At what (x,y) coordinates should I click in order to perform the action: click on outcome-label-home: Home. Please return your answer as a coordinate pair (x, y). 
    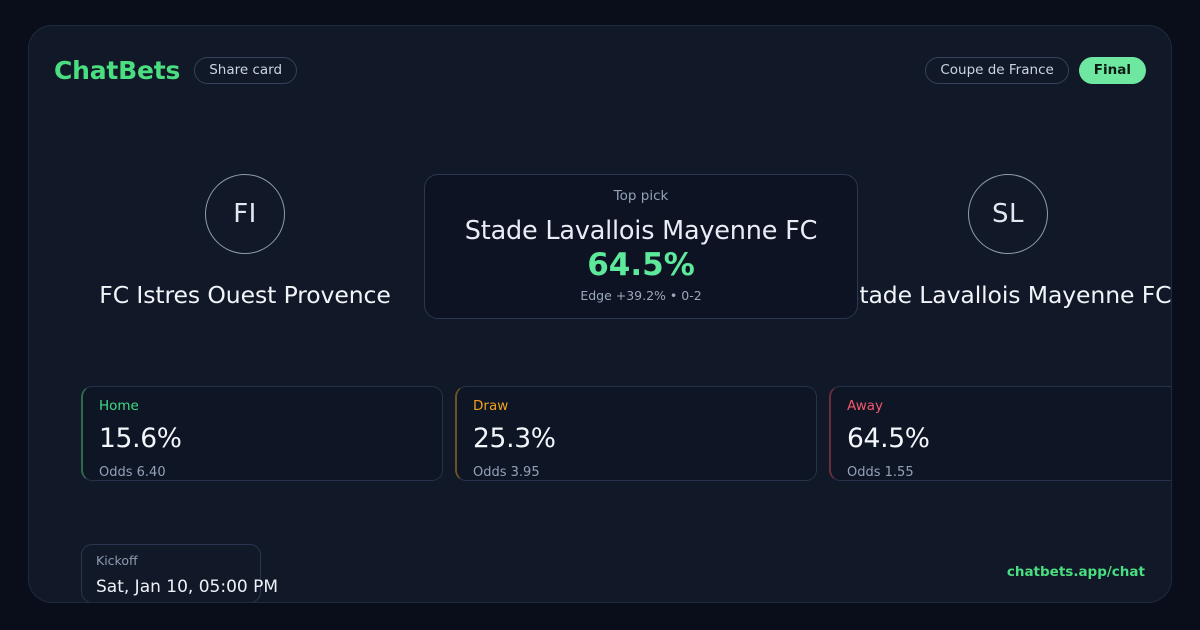
    Looking at the image, I should click on (119, 406).